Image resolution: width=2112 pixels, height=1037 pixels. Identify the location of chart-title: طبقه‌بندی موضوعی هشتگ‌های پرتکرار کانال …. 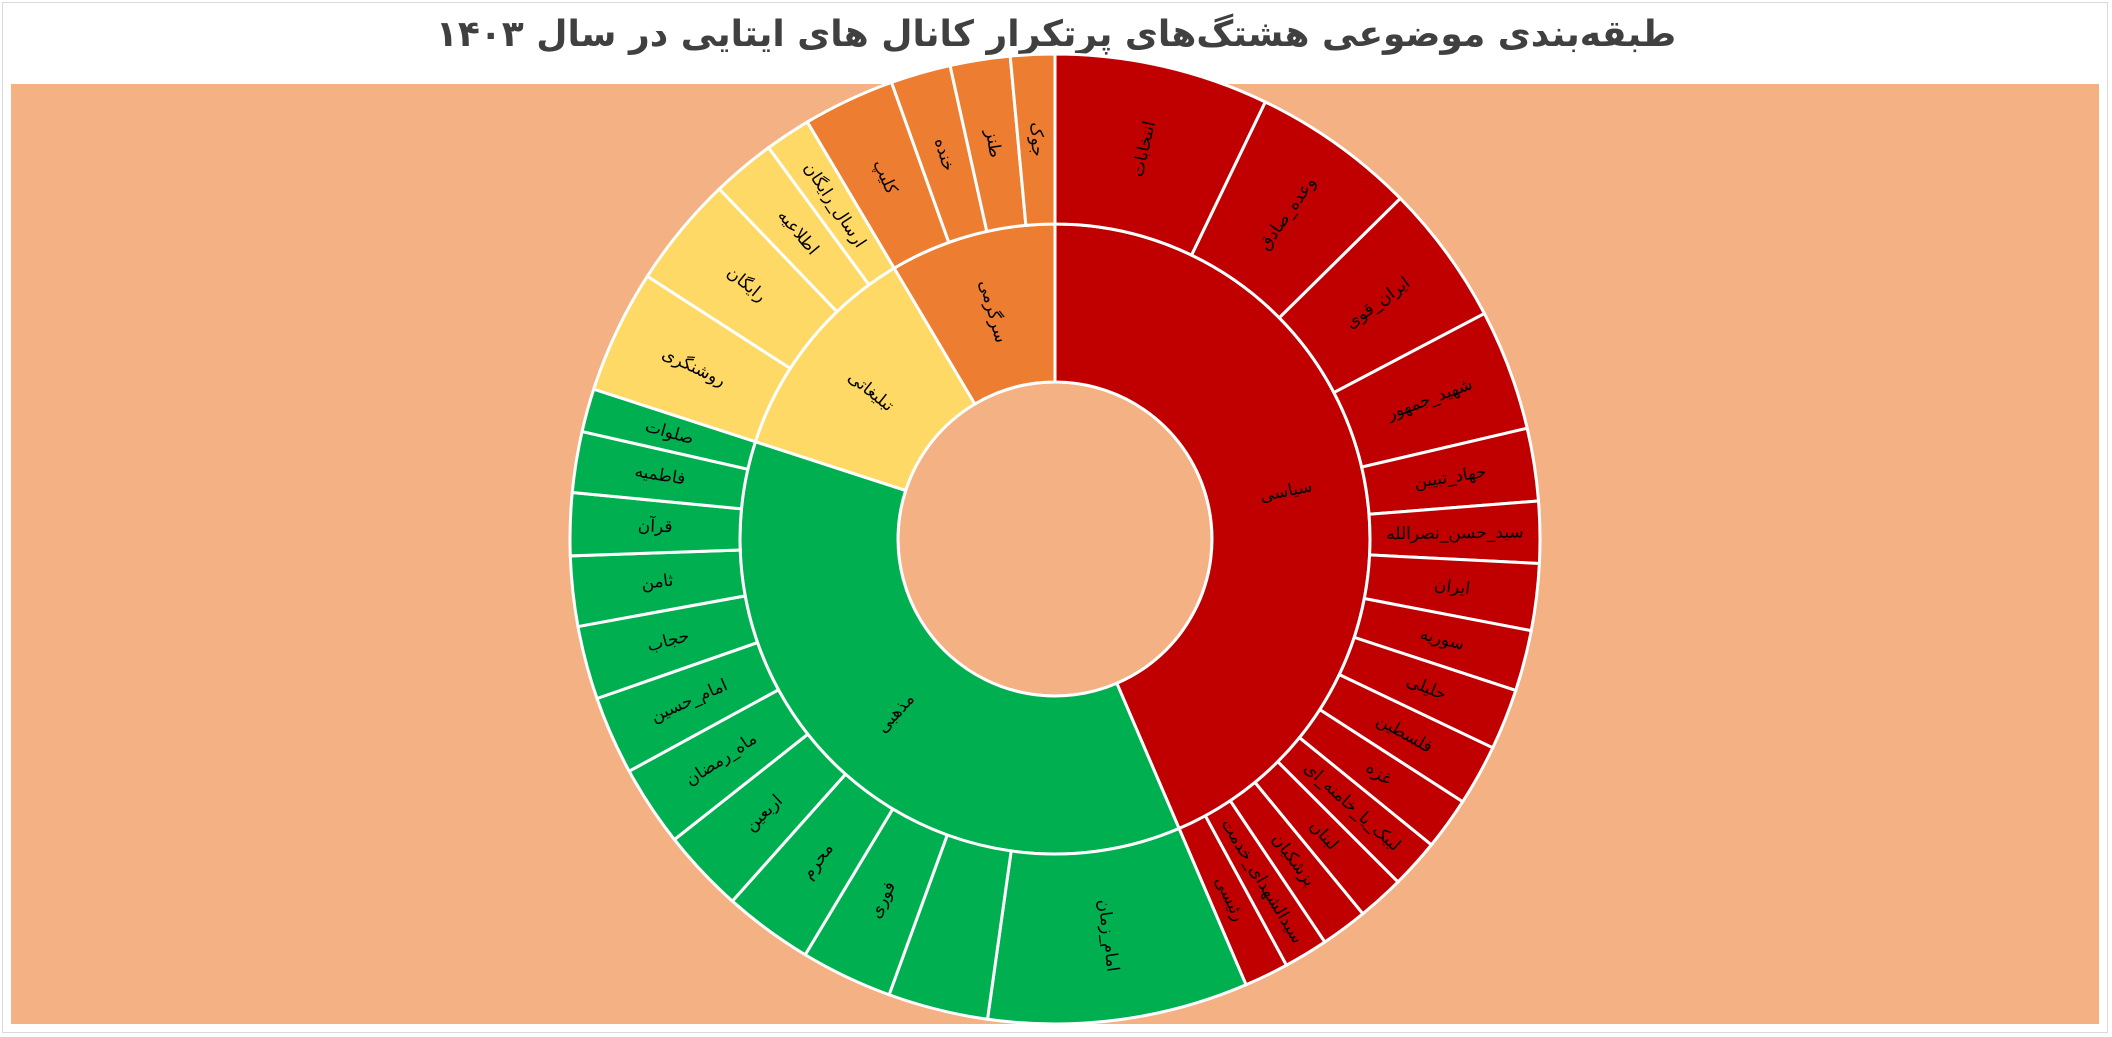
(1056, 34).